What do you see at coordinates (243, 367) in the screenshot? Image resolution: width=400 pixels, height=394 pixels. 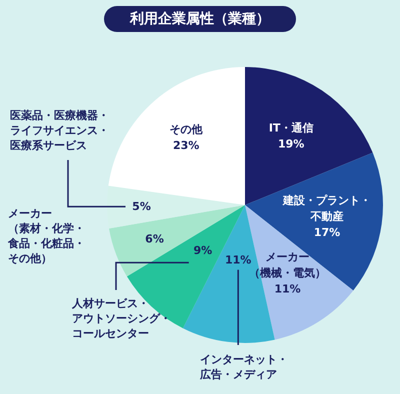 I see `slice-label: インターネット・広告・メディア` at bounding box center [243, 367].